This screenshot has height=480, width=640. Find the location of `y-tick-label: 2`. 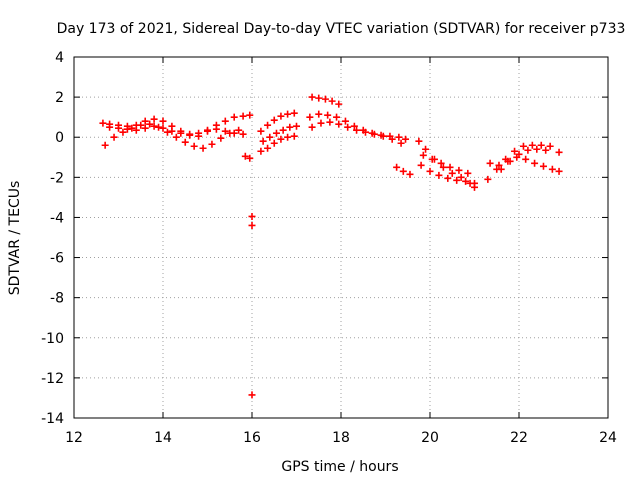

y-tick-label: 2 is located at coordinates (59, 98).